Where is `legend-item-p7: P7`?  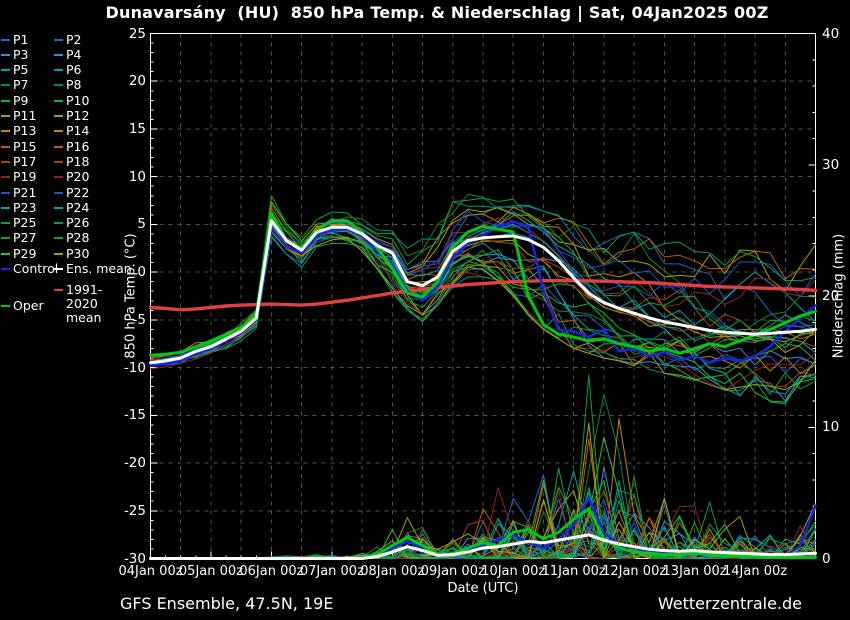
legend-item-p7: P7 is located at coordinates (15, 85).